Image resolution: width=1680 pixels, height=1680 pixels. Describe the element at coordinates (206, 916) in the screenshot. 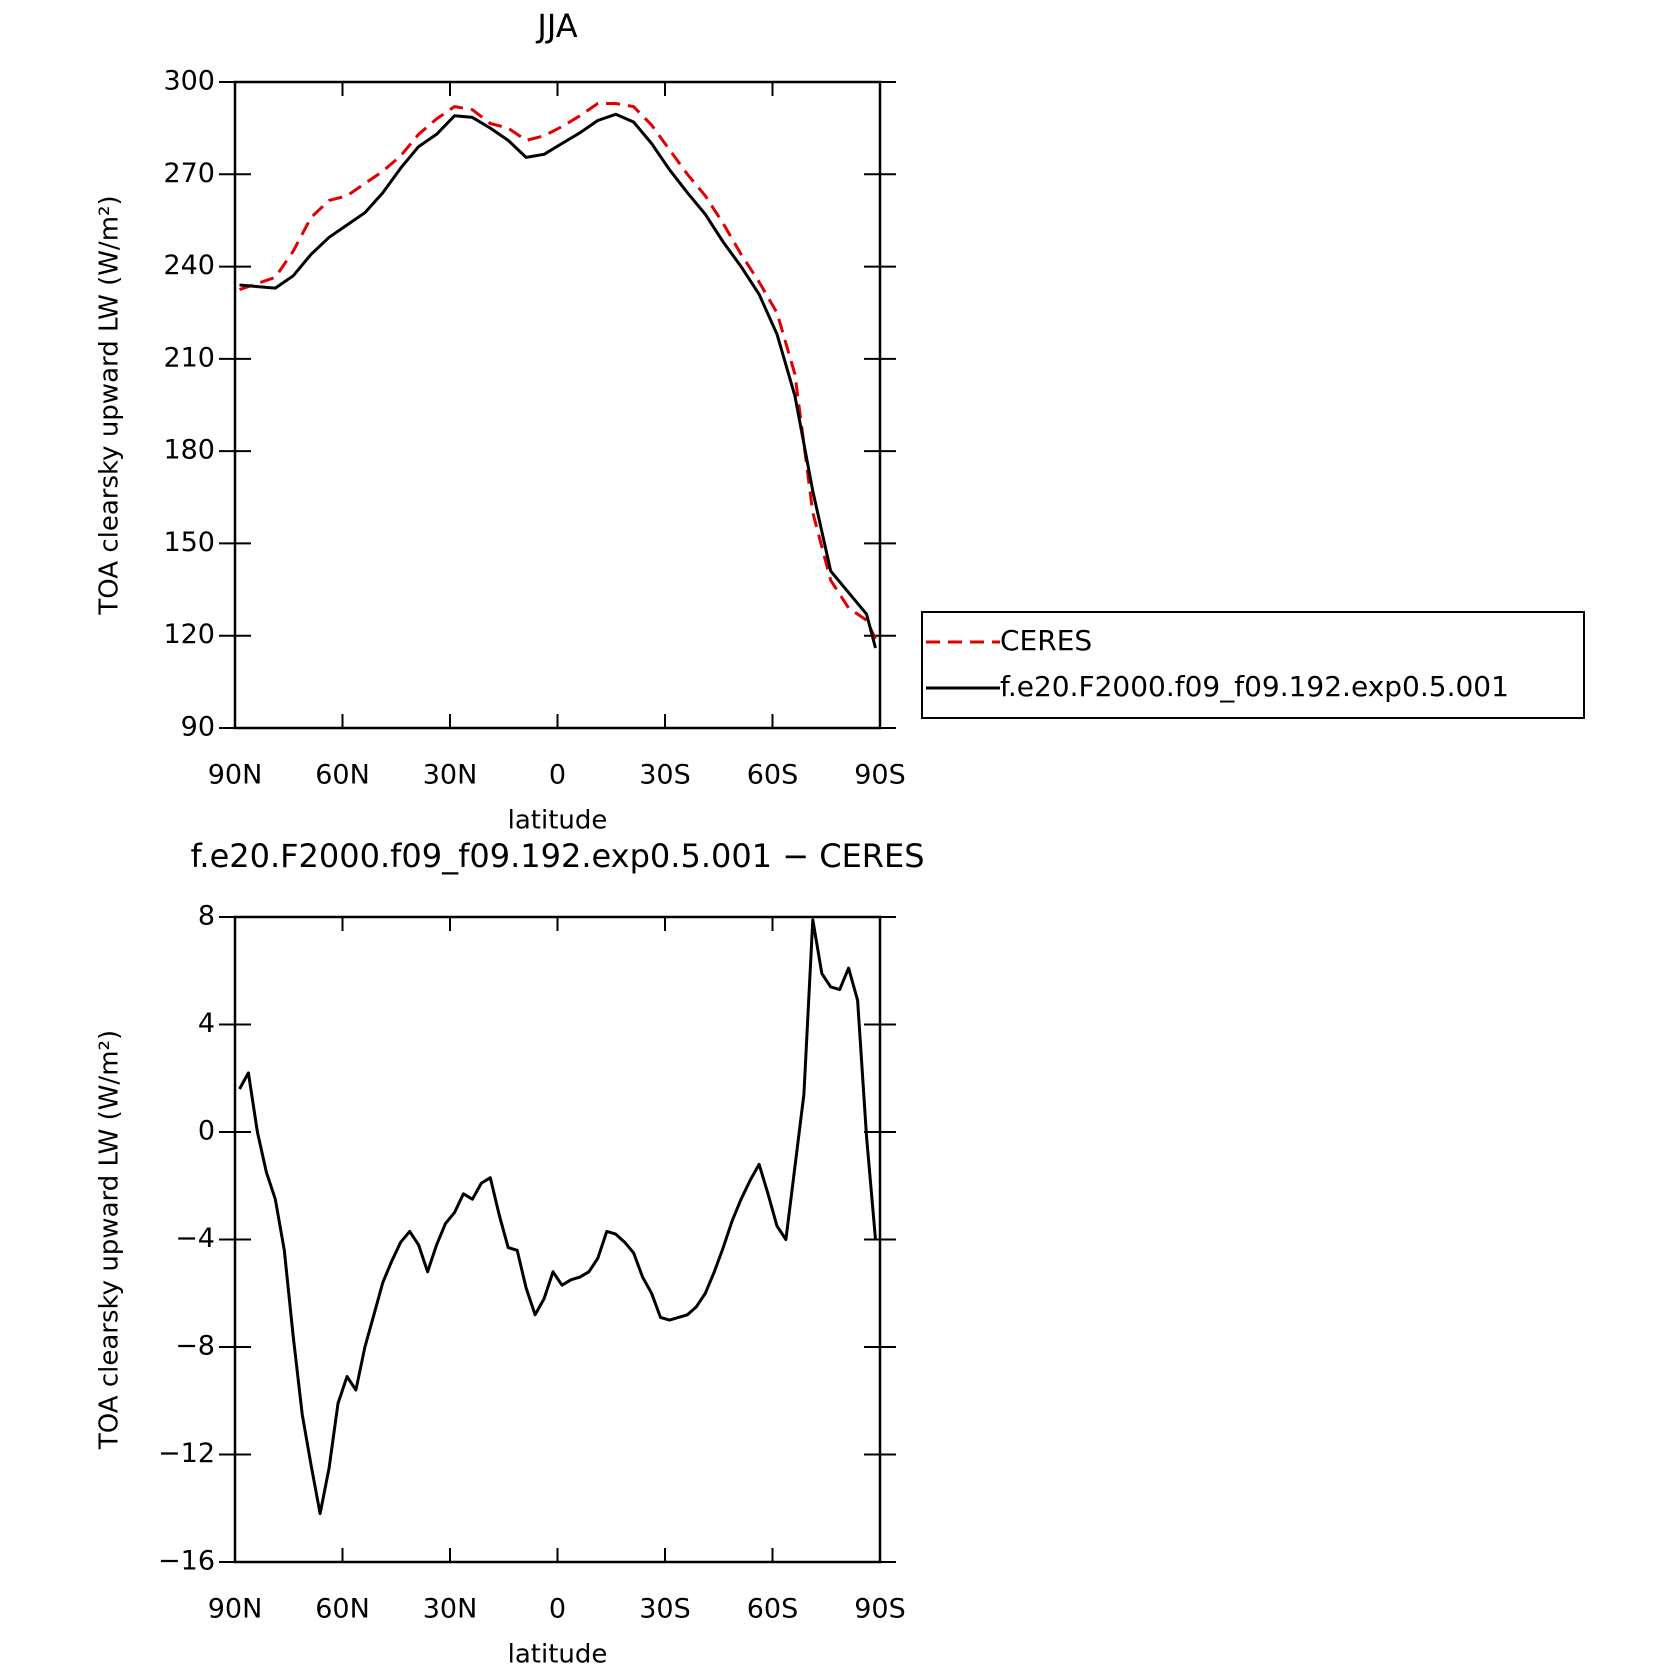

I see `y-tick-label: 8` at that location.